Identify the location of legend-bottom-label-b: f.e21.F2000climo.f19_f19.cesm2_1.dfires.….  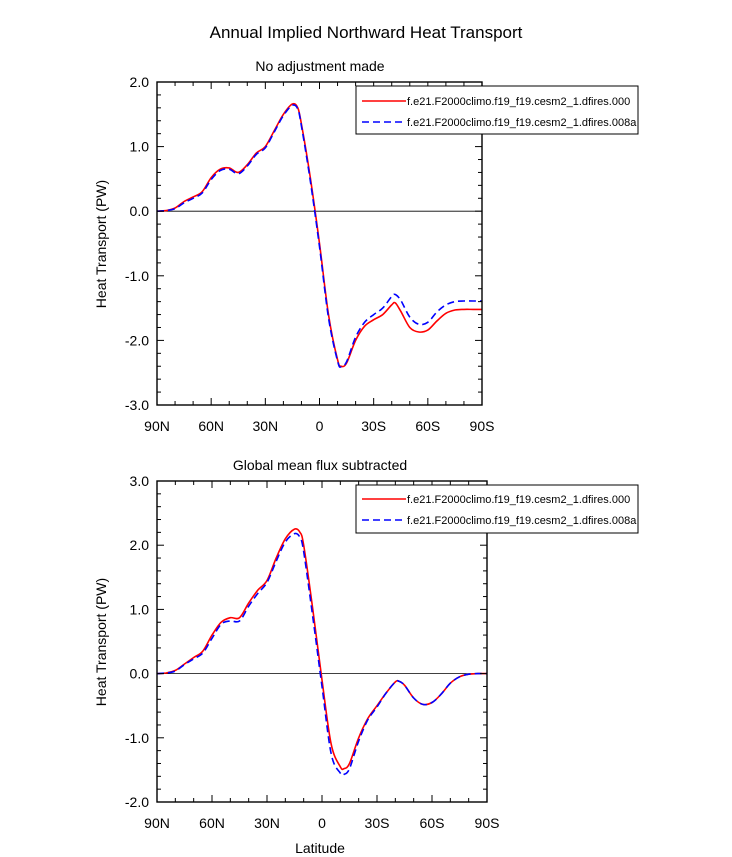
(522, 521).